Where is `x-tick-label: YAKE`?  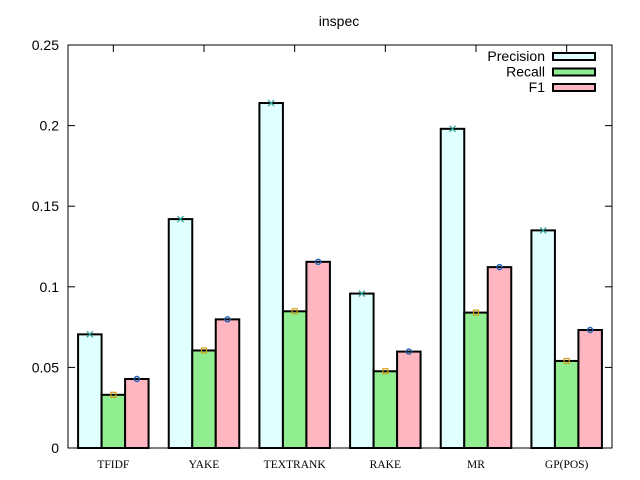
x-tick-label: YAKE is located at coordinates (204, 465).